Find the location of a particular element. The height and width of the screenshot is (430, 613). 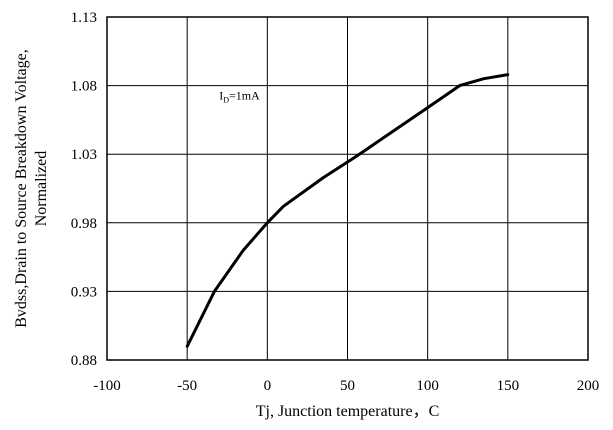

x-axis-label: Tj, Junction temperature，C is located at coordinates (348, 411).